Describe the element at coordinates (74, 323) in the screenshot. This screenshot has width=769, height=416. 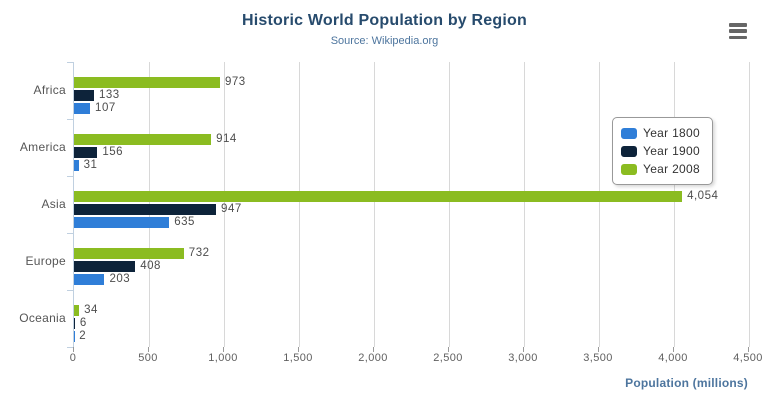
I see `bar-year-1900-oceania` at that location.